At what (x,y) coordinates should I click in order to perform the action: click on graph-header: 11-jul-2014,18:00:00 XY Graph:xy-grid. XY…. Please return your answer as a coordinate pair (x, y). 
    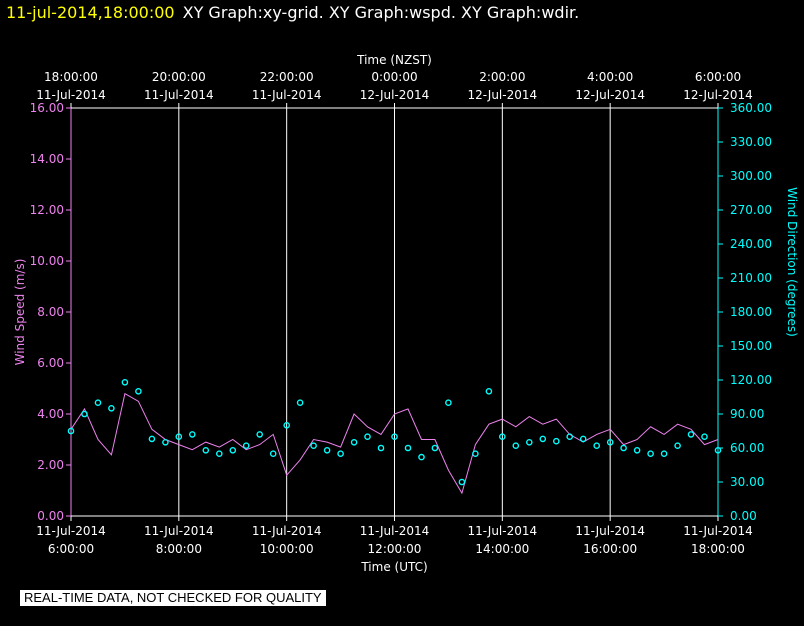
    Looking at the image, I should click on (292, 12).